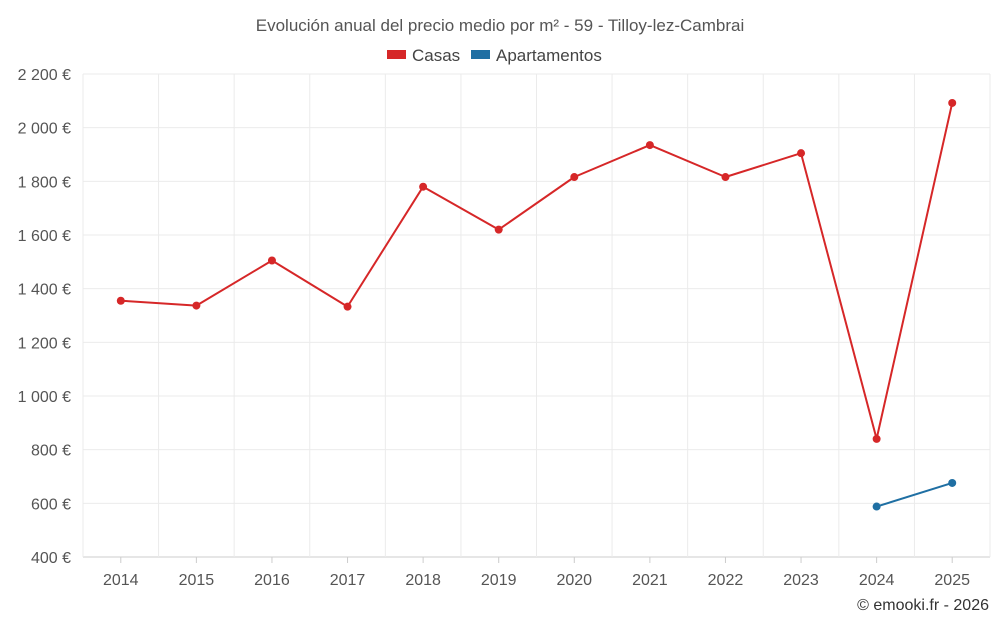 This screenshot has height=625, width=1000. I want to click on y-tick-label: 2 000 €, so click(44, 129).